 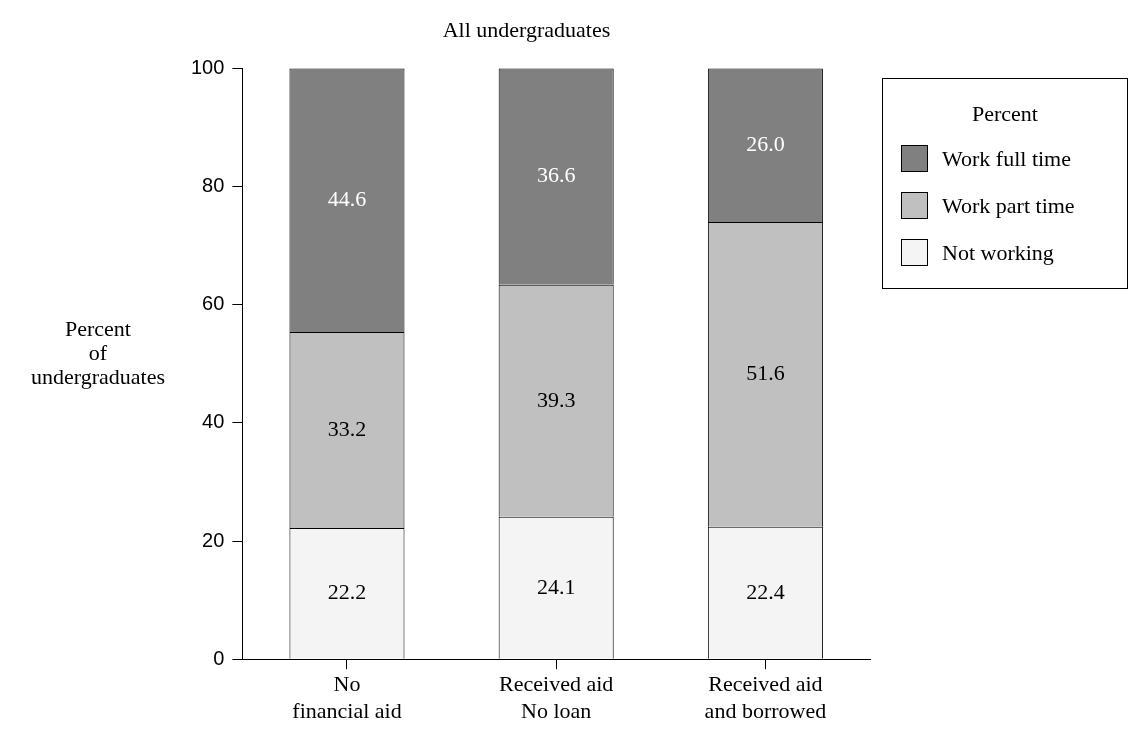 What do you see at coordinates (1006, 158) in the screenshot?
I see `legend-label: Work full time` at bounding box center [1006, 158].